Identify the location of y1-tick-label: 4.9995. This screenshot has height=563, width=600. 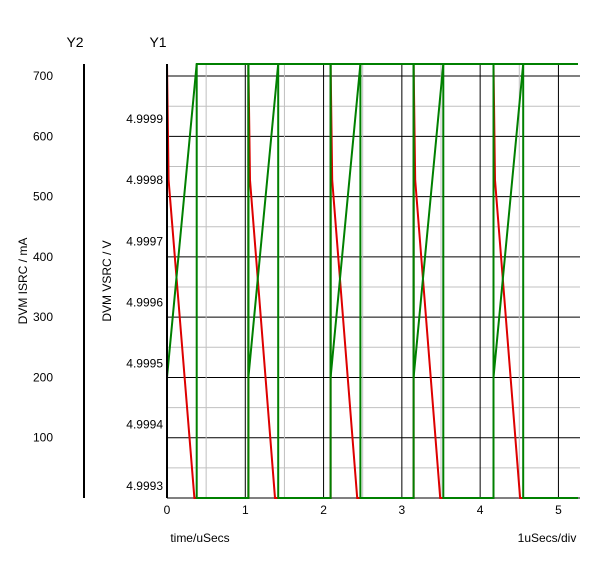
(144, 364).